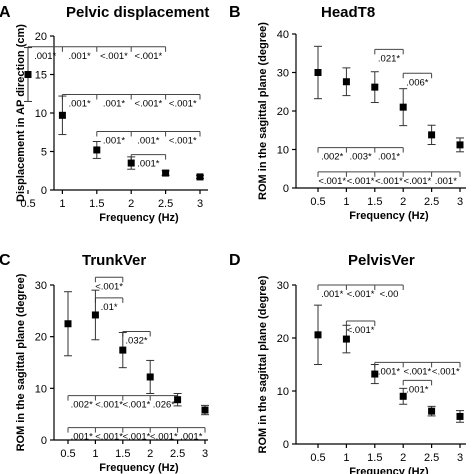 This screenshot has height=474, width=474. I want to click on panel-title: PelvisVer, so click(381, 260).